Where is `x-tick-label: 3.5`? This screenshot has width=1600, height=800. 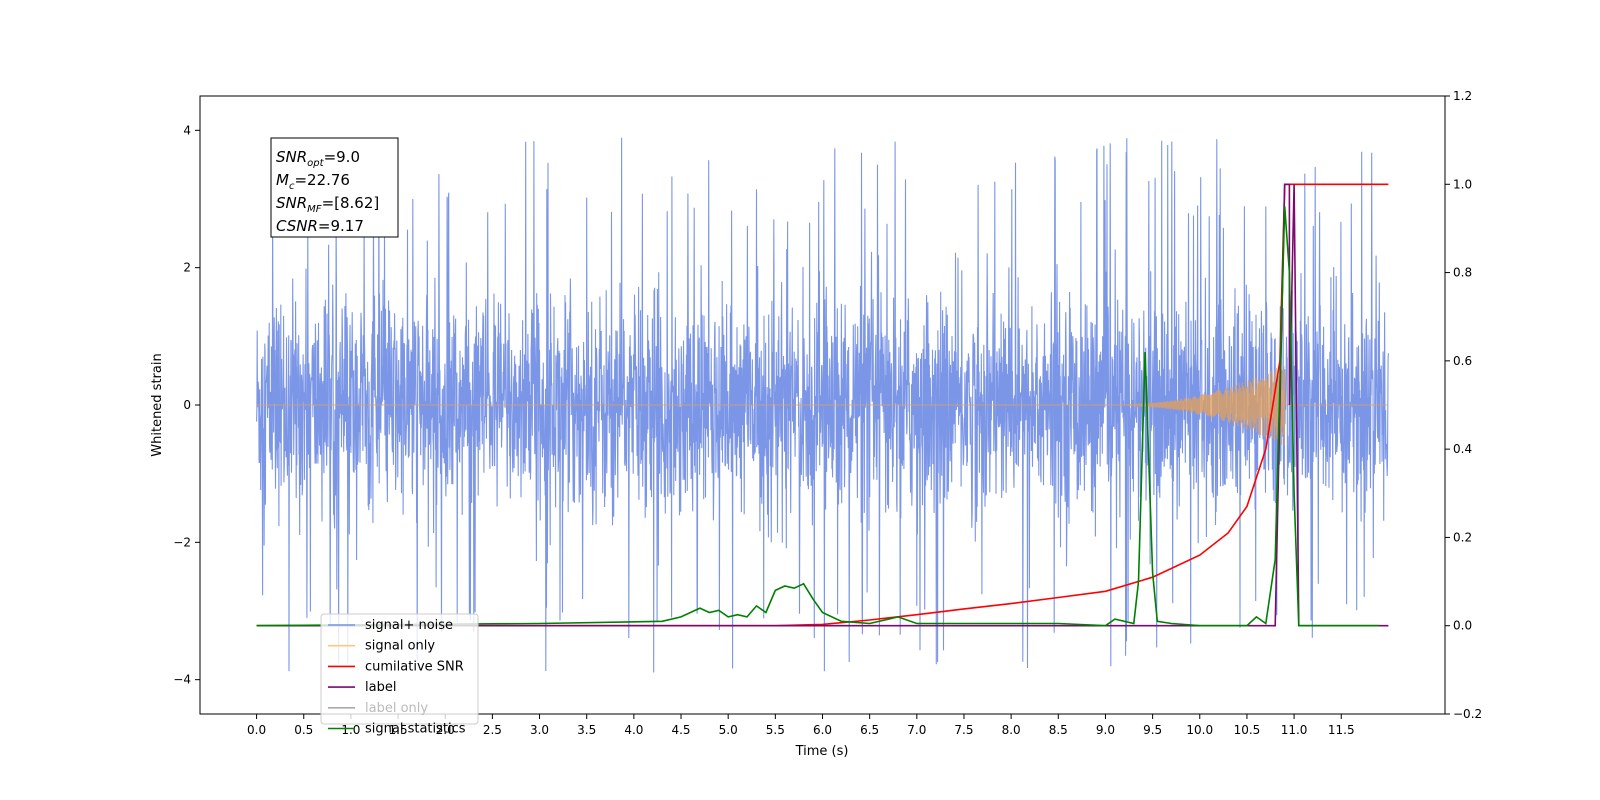 x-tick-label: 3.5 is located at coordinates (586, 730).